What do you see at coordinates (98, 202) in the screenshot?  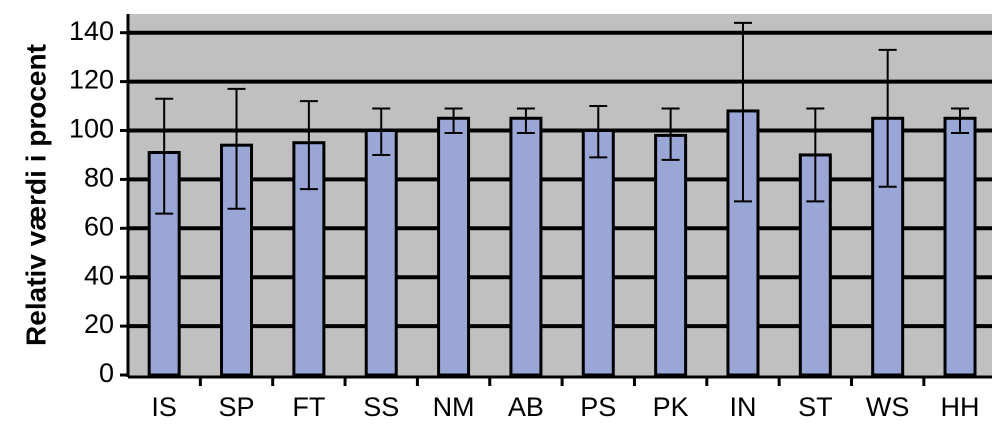 I see `y-axis-ticks: 0 20 40 60 80 100 120 140` at bounding box center [98, 202].